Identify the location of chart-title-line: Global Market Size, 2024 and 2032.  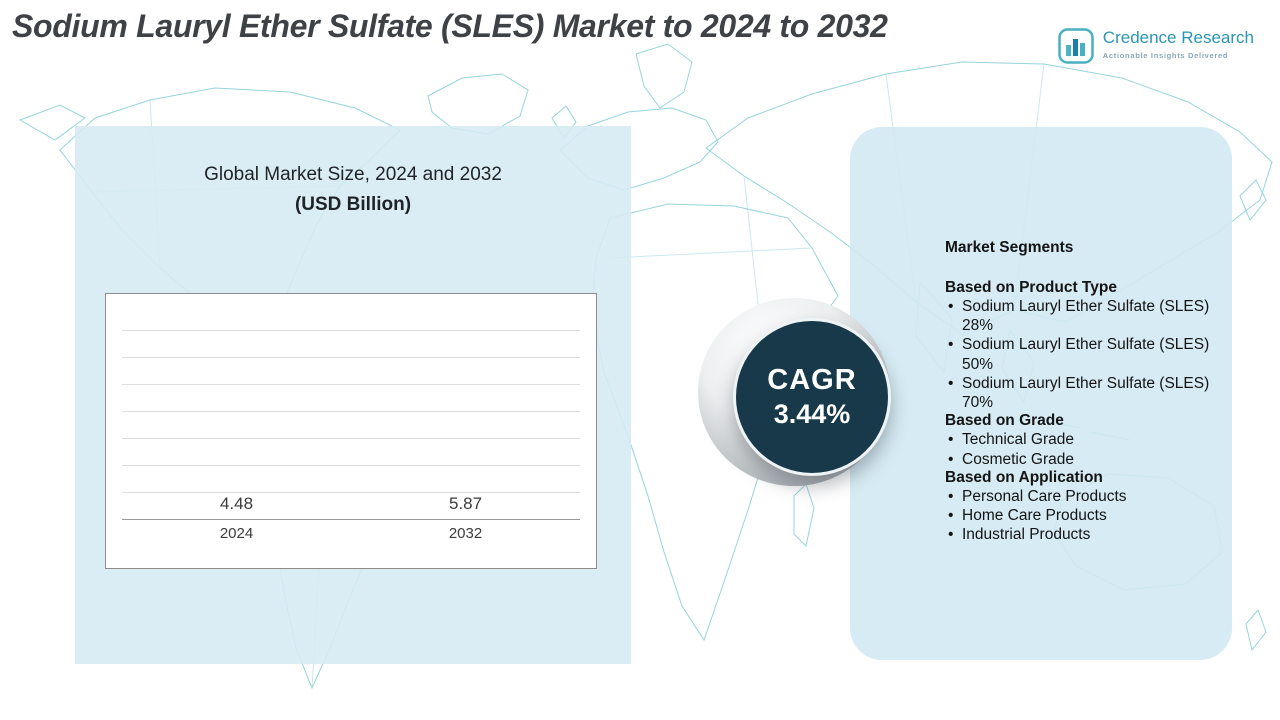
(353, 174).